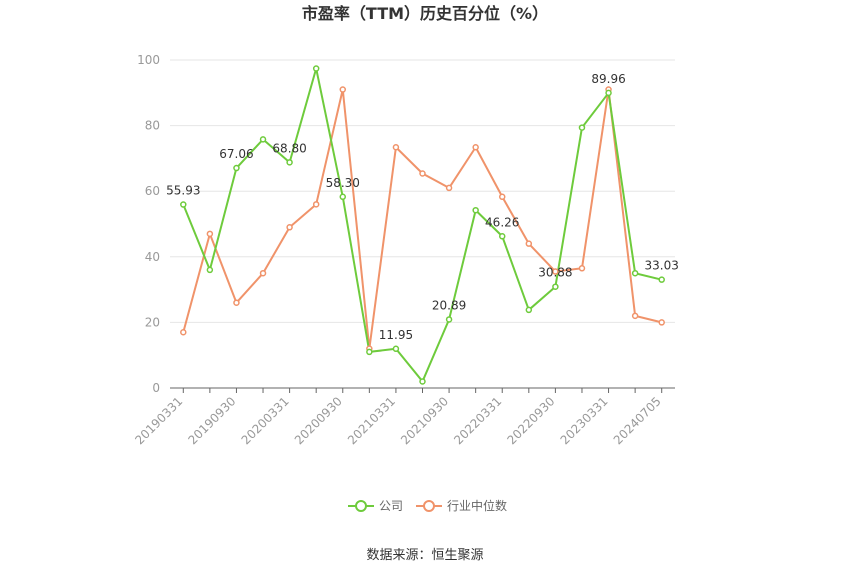 The height and width of the screenshot is (575, 850). Describe the element at coordinates (289, 148) in the screenshot. I see `data-label: 68.80` at that location.